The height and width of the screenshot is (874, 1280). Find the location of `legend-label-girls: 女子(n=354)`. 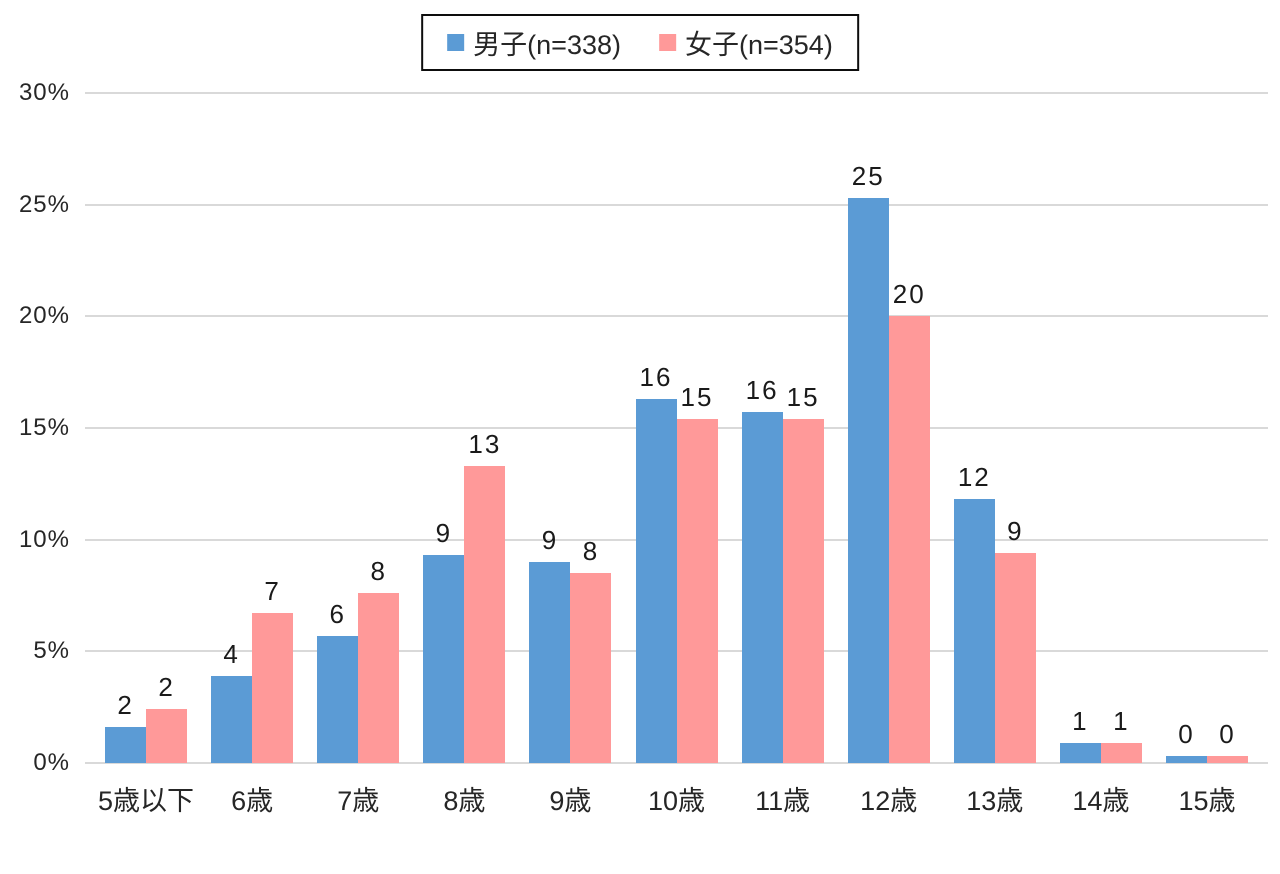

legend-label-girls: 女子(n=354) is located at coordinates (759, 45).